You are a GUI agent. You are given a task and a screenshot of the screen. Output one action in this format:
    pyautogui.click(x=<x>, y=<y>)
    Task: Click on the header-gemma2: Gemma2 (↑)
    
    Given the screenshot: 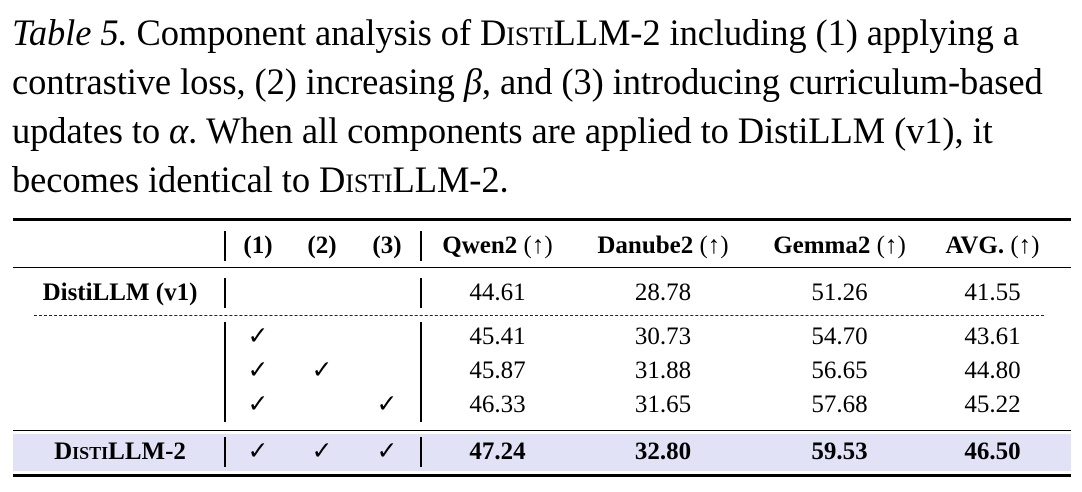 What is the action you would take?
    pyautogui.click(x=839, y=246)
    